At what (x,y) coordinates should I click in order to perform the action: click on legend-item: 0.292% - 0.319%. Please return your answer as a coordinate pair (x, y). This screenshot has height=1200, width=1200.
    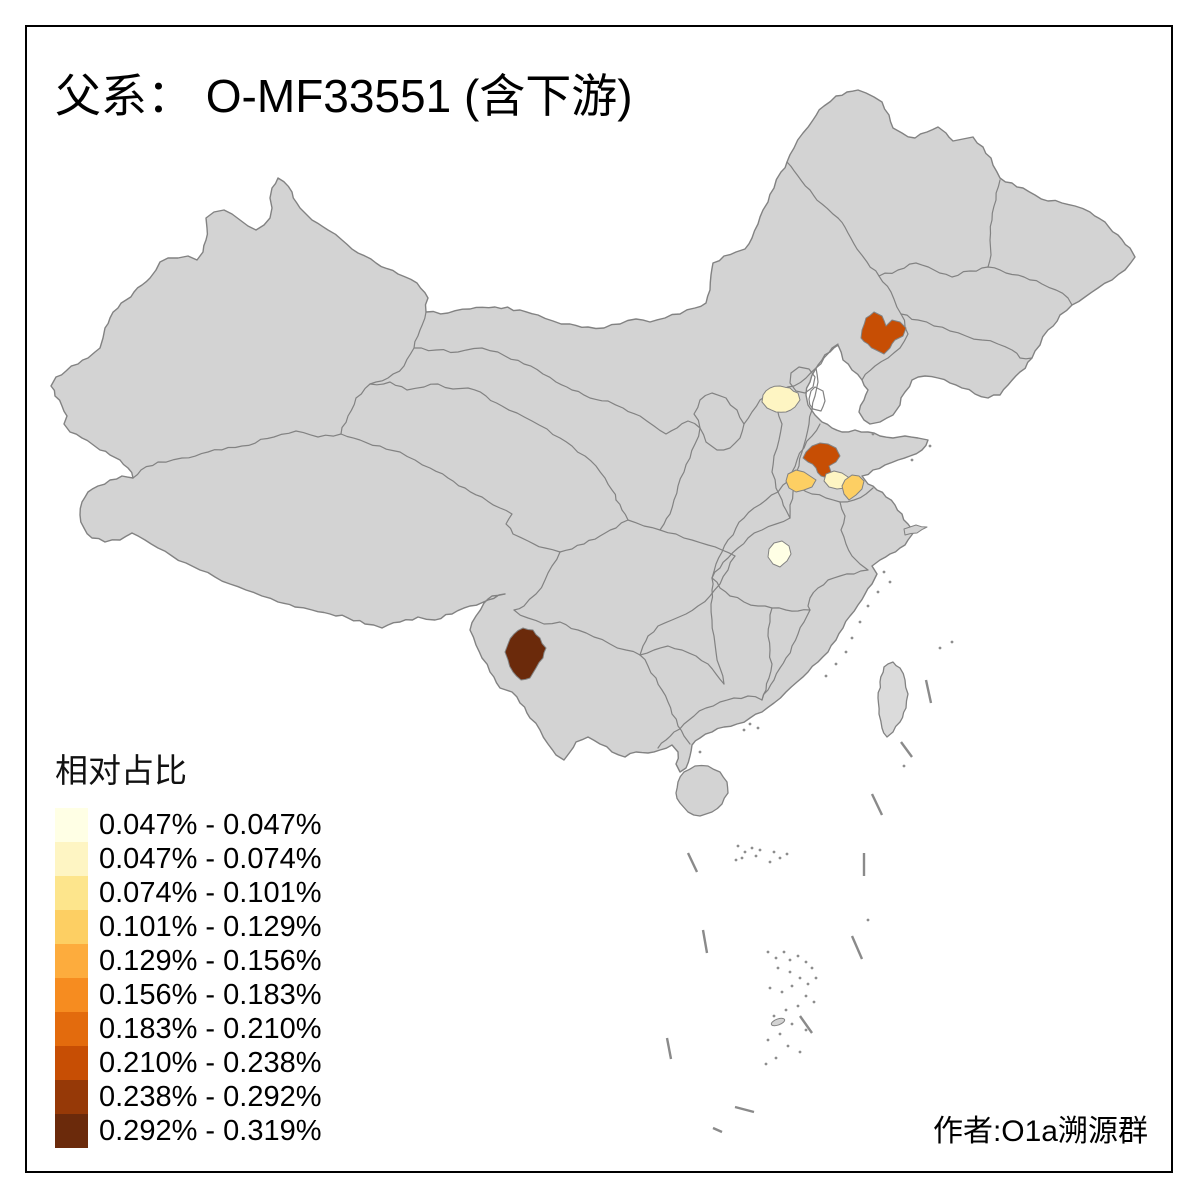
    Looking at the image, I should click on (188, 1131).